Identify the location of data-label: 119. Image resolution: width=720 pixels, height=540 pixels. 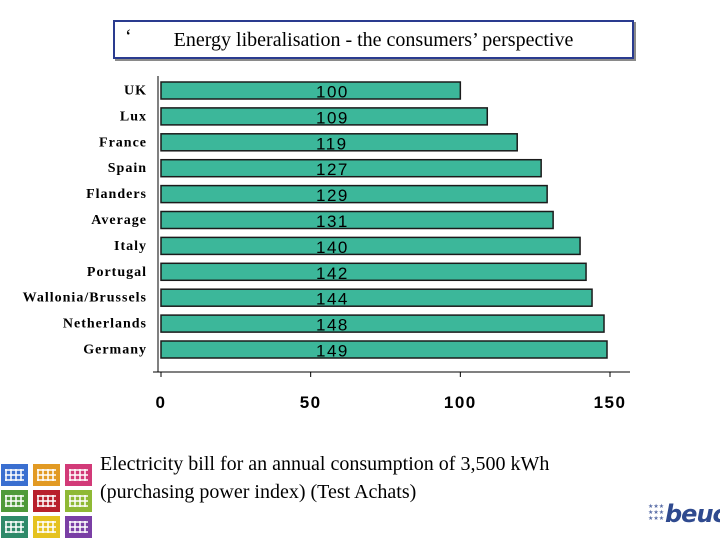
(332, 143).